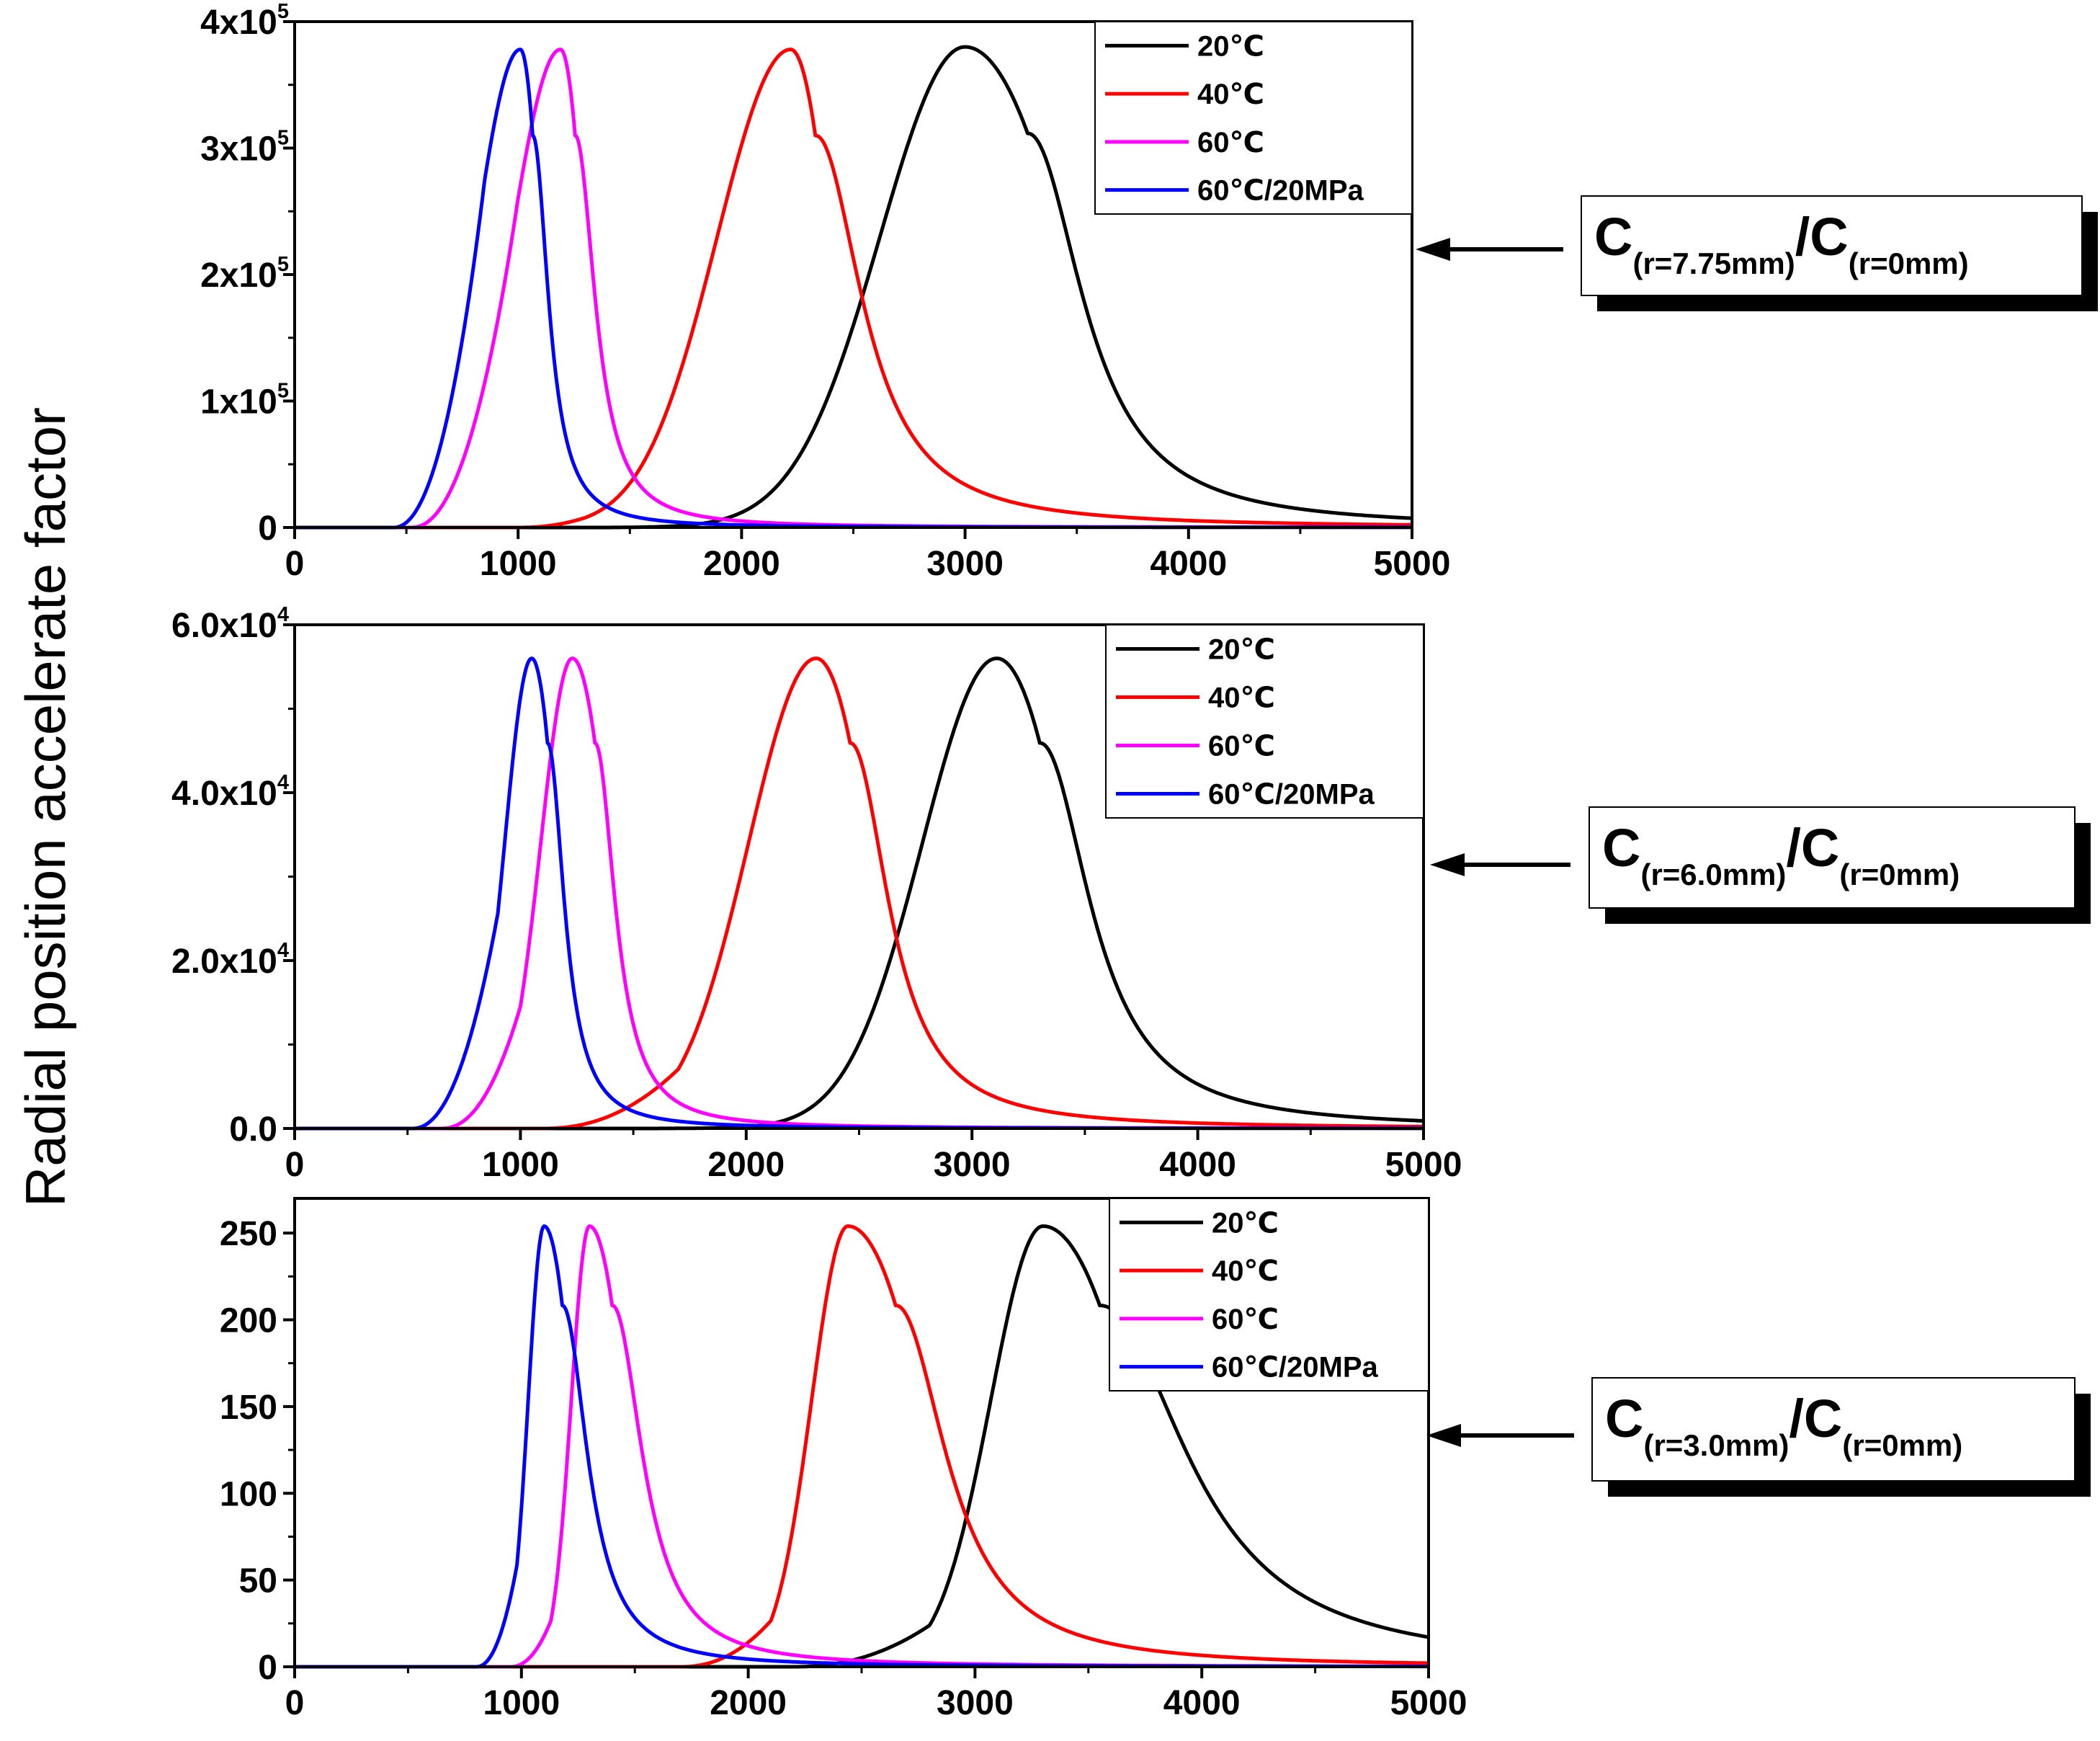  Describe the element at coordinates (1713, 263) in the screenshot. I see `annotation-sub1: (r=7.75mm)` at that location.